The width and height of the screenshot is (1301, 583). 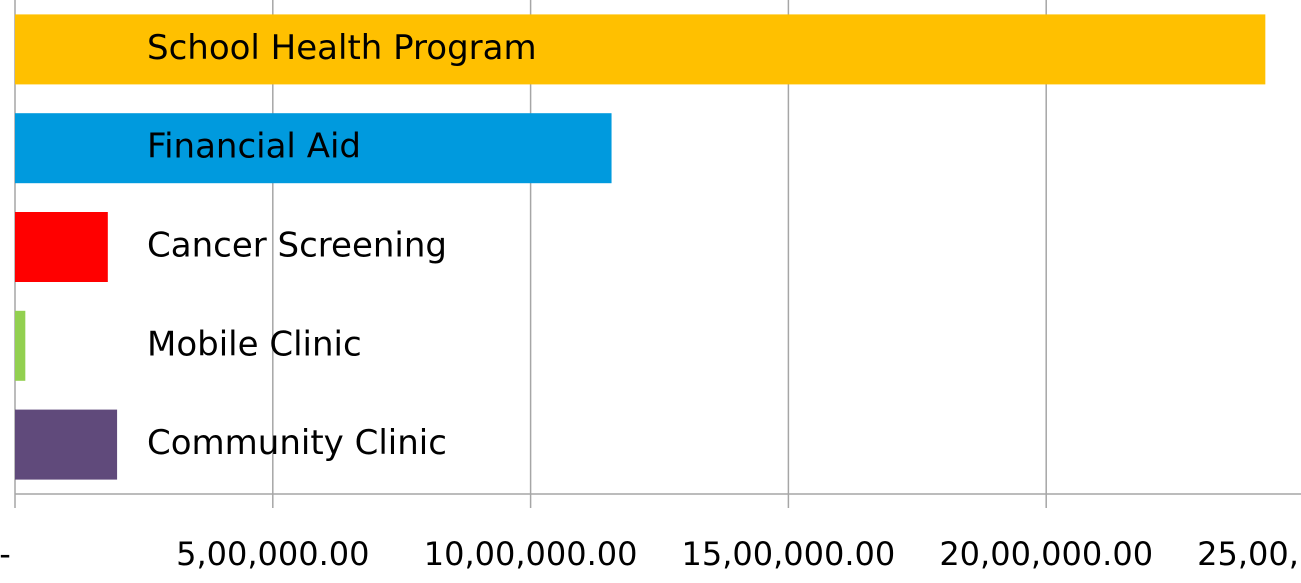 What do you see at coordinates (531, 554) in the screenshot?
I see `x-tick-label: 10,00,000.00` at bounding box center [531, 554].